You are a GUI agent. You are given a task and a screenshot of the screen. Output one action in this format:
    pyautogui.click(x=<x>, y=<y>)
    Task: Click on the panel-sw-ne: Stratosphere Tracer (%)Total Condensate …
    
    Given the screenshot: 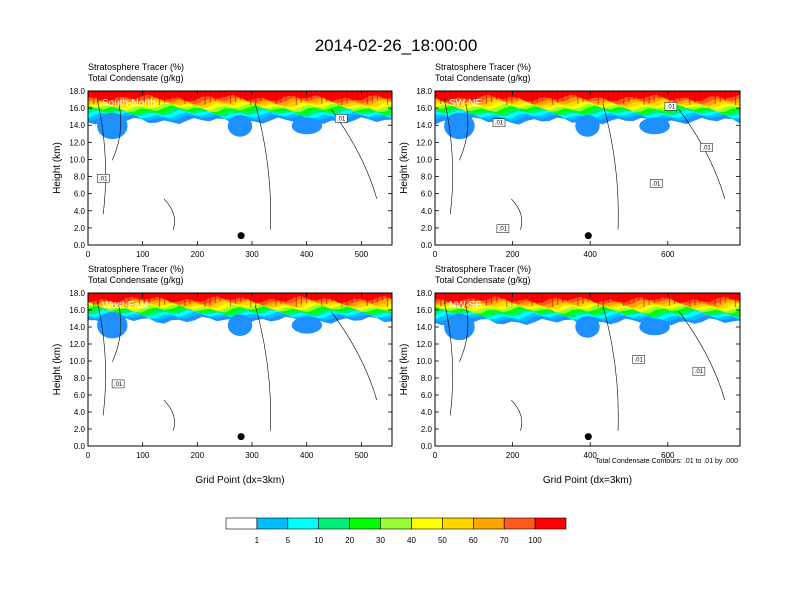 What is the action you would take?
    pyautogui.click(x=570, y=160)
    